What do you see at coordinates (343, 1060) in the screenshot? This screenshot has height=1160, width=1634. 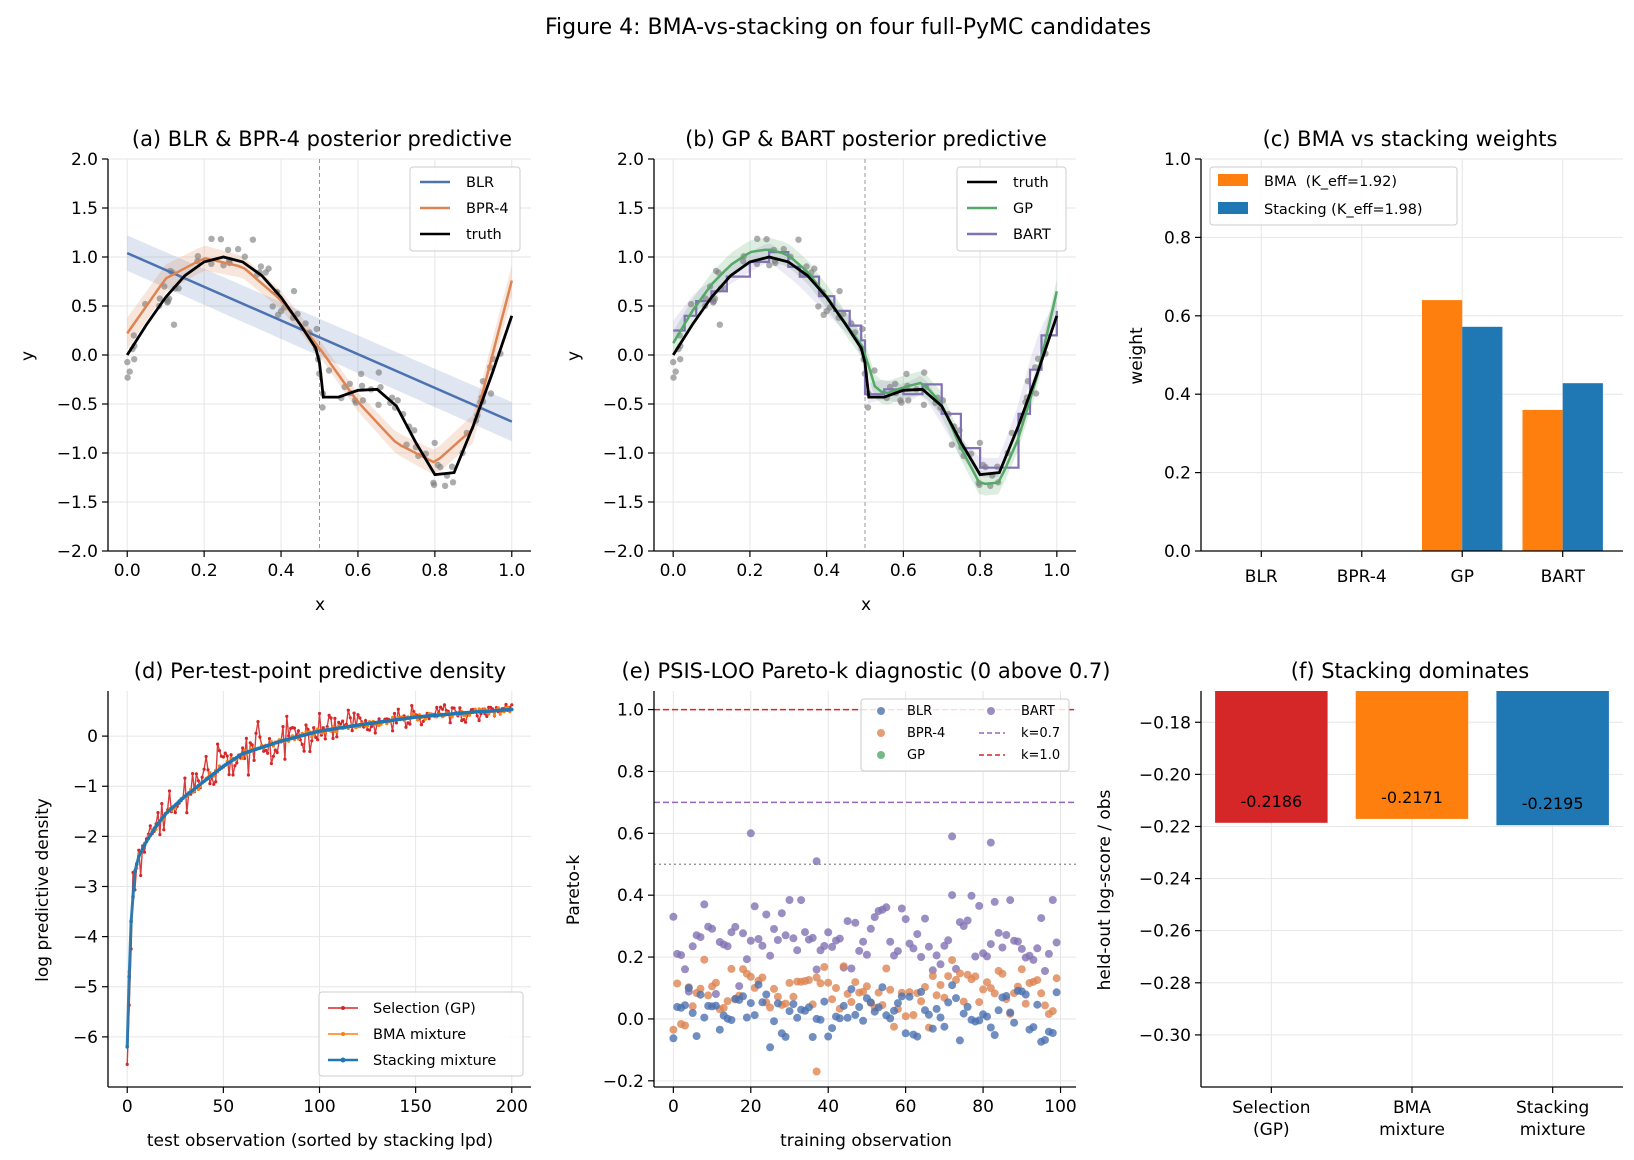 I see `legend-stacking-marker` at bounding box center [343, 1060].